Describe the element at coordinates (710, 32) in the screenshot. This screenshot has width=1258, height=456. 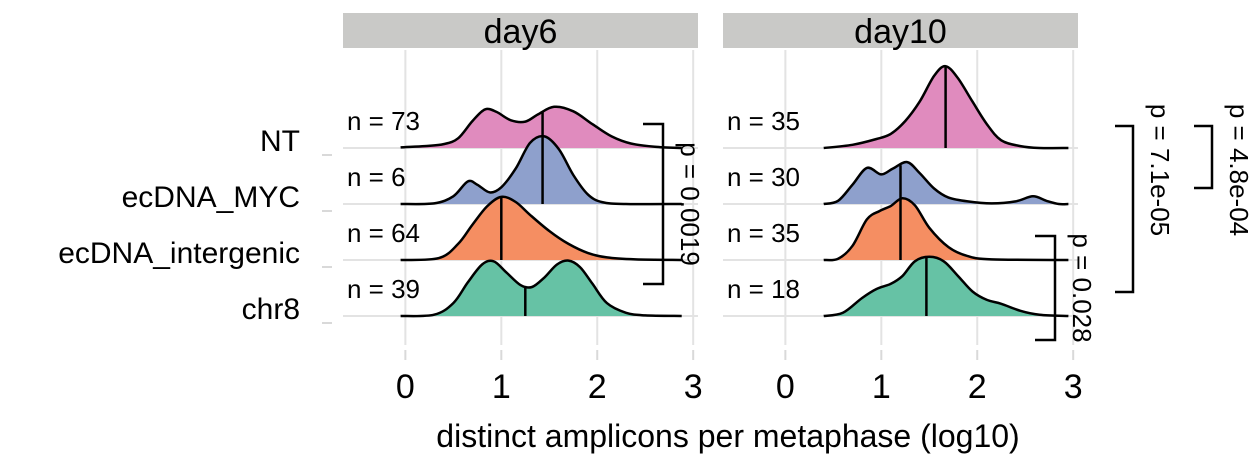
I see `facet-strips: day6 day10` at that location.